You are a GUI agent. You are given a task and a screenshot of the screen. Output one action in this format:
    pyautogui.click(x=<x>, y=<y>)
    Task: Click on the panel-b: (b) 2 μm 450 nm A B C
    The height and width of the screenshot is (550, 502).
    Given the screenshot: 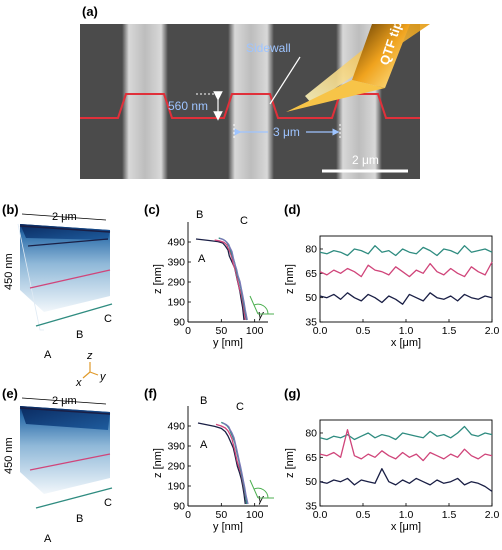 What is the action you would take?
    pyautogui.click(x=57, y=281)
    